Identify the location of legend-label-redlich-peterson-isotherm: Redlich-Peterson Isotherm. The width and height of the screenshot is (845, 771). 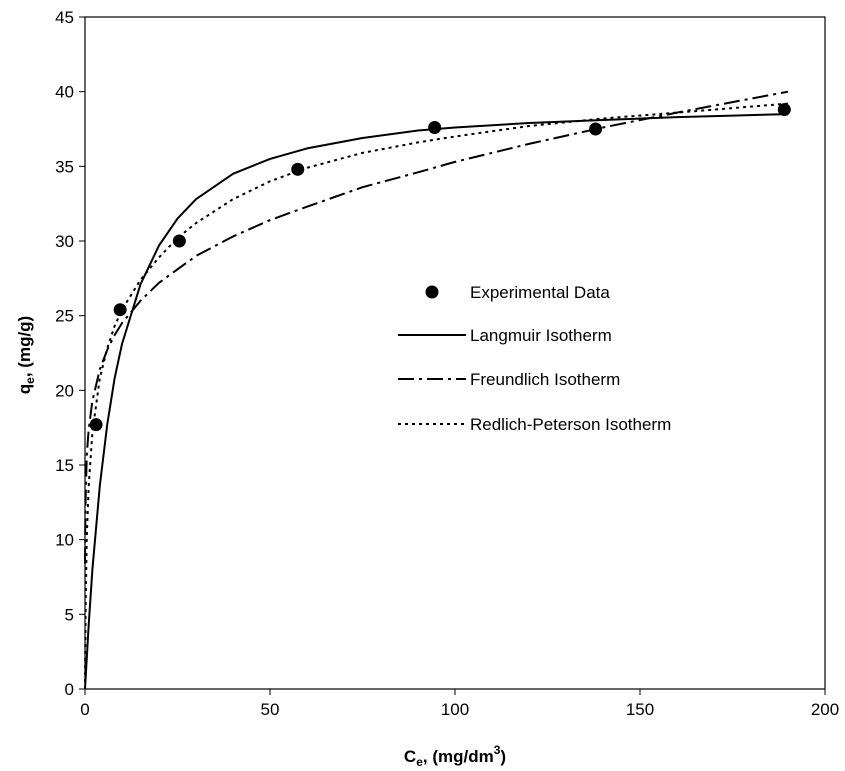
(570, 424).